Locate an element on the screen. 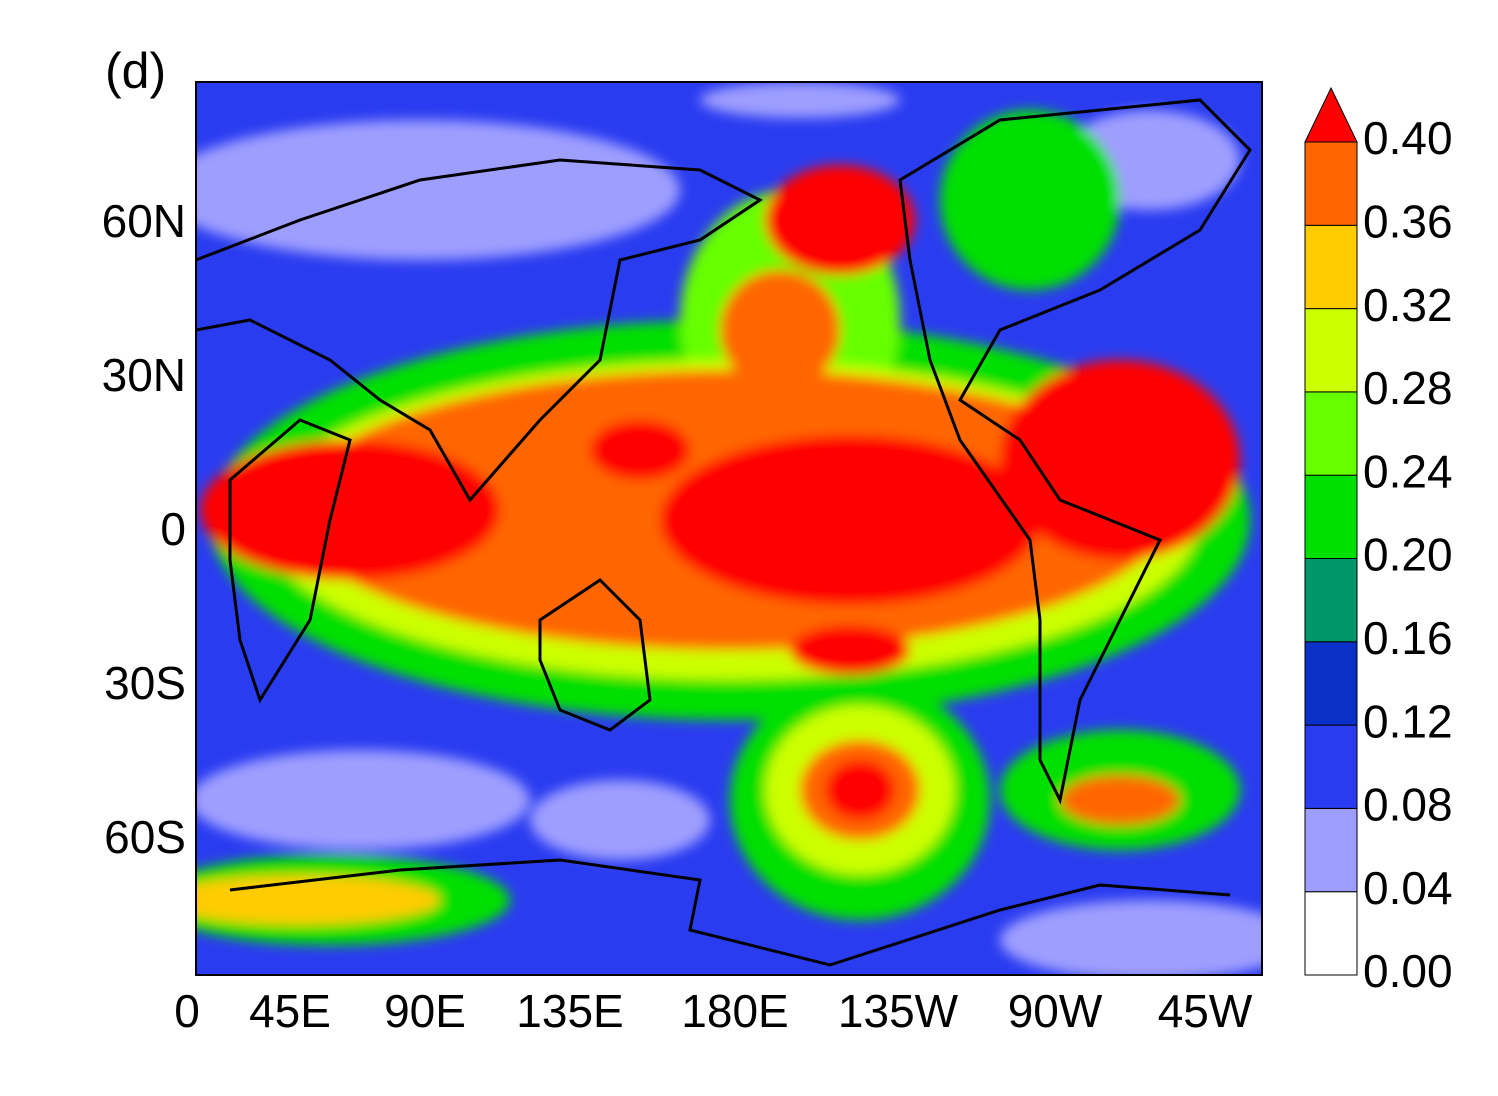 The width and height of the screenshot is (1498, 1096). y-tick-label: 30N is located at coordinates (144, 375).